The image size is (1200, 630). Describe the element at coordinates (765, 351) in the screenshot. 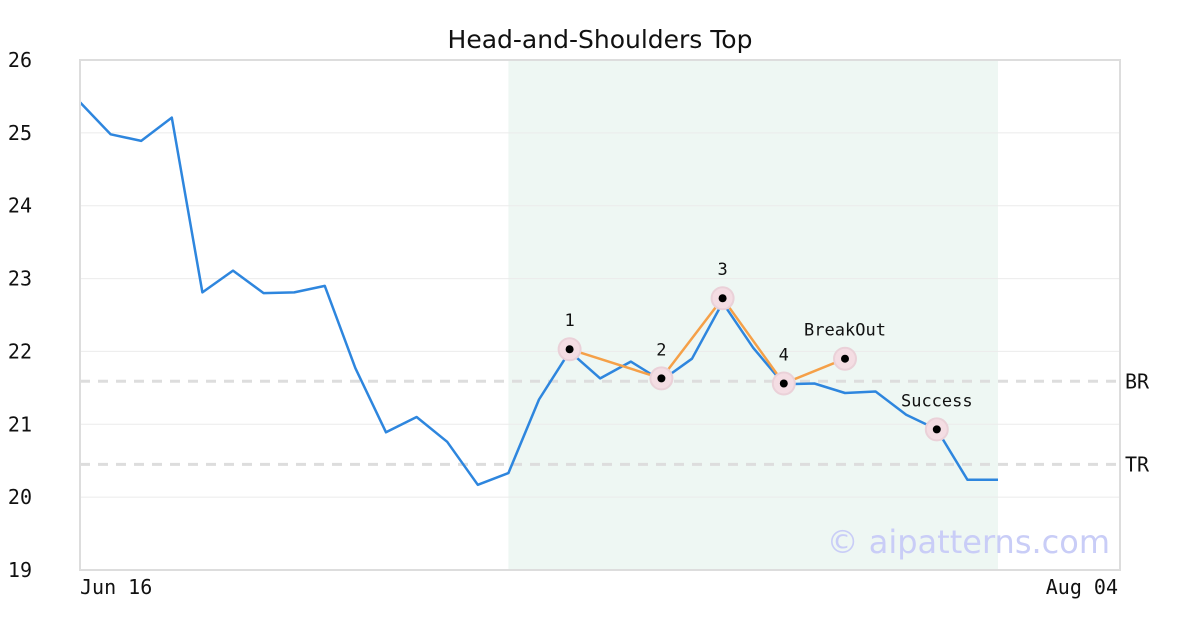

I see `markers-layer: 1 2 3 4 BreakOut Success` at that location.